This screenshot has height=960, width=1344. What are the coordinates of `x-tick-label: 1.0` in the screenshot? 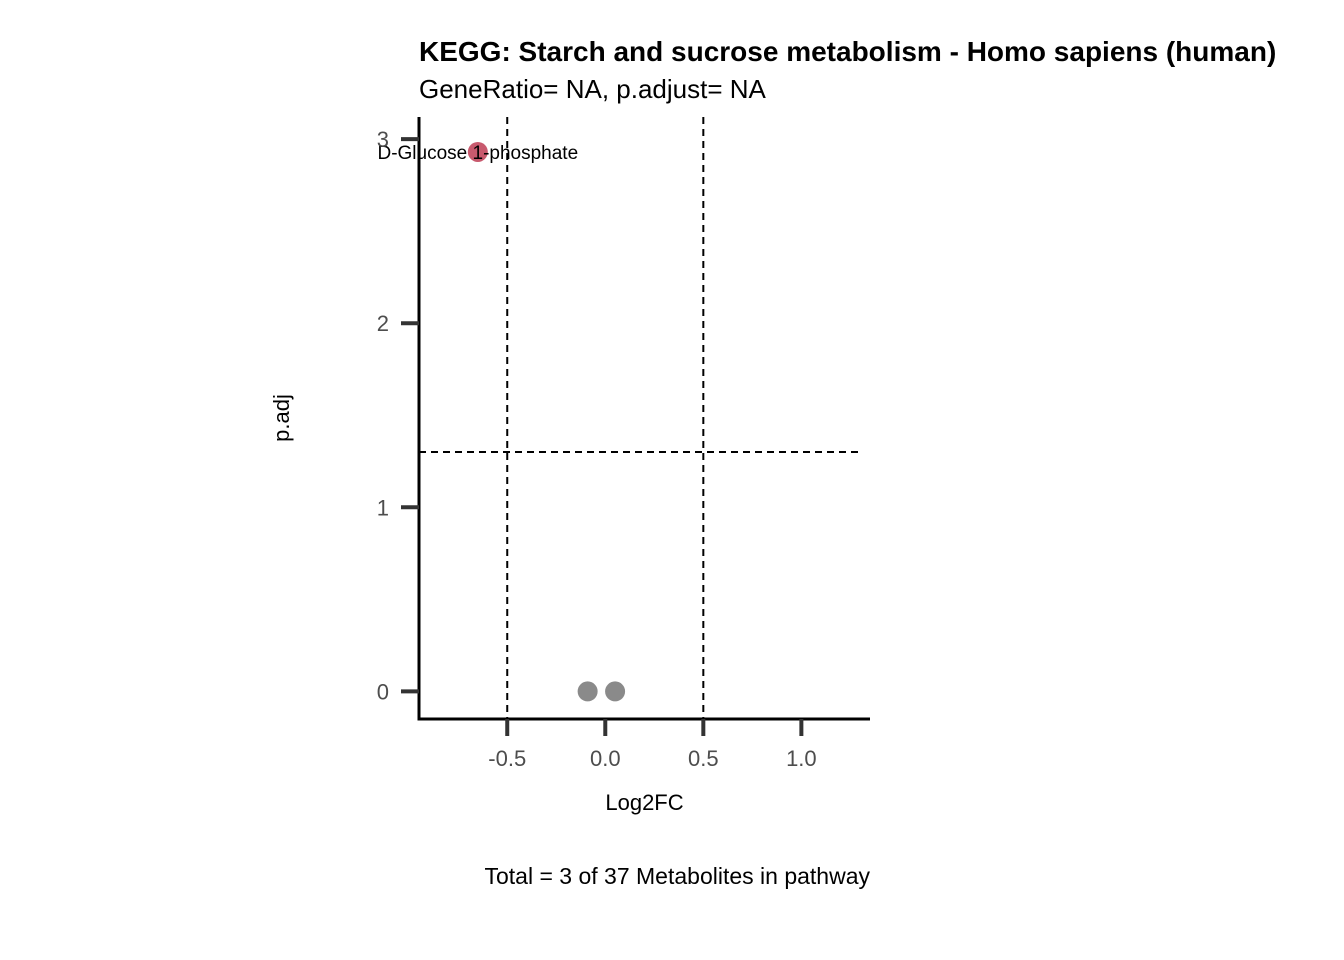 It's located at (801, 758).